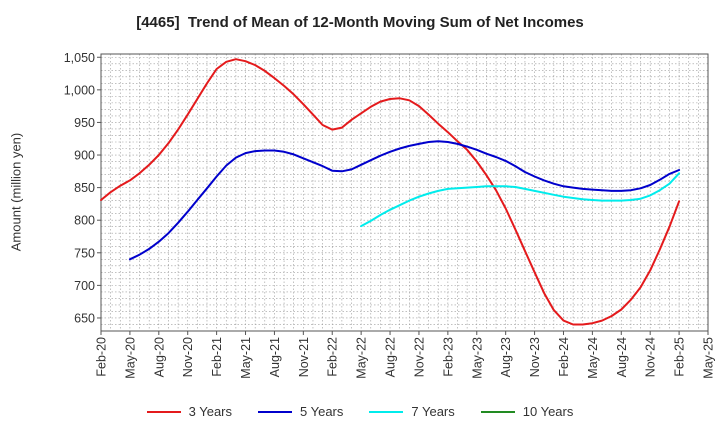  What do you see at coordinates (246, 358) in the screenshot?
I see `x-tick-label: May-21` at bounding box center [246, 358].